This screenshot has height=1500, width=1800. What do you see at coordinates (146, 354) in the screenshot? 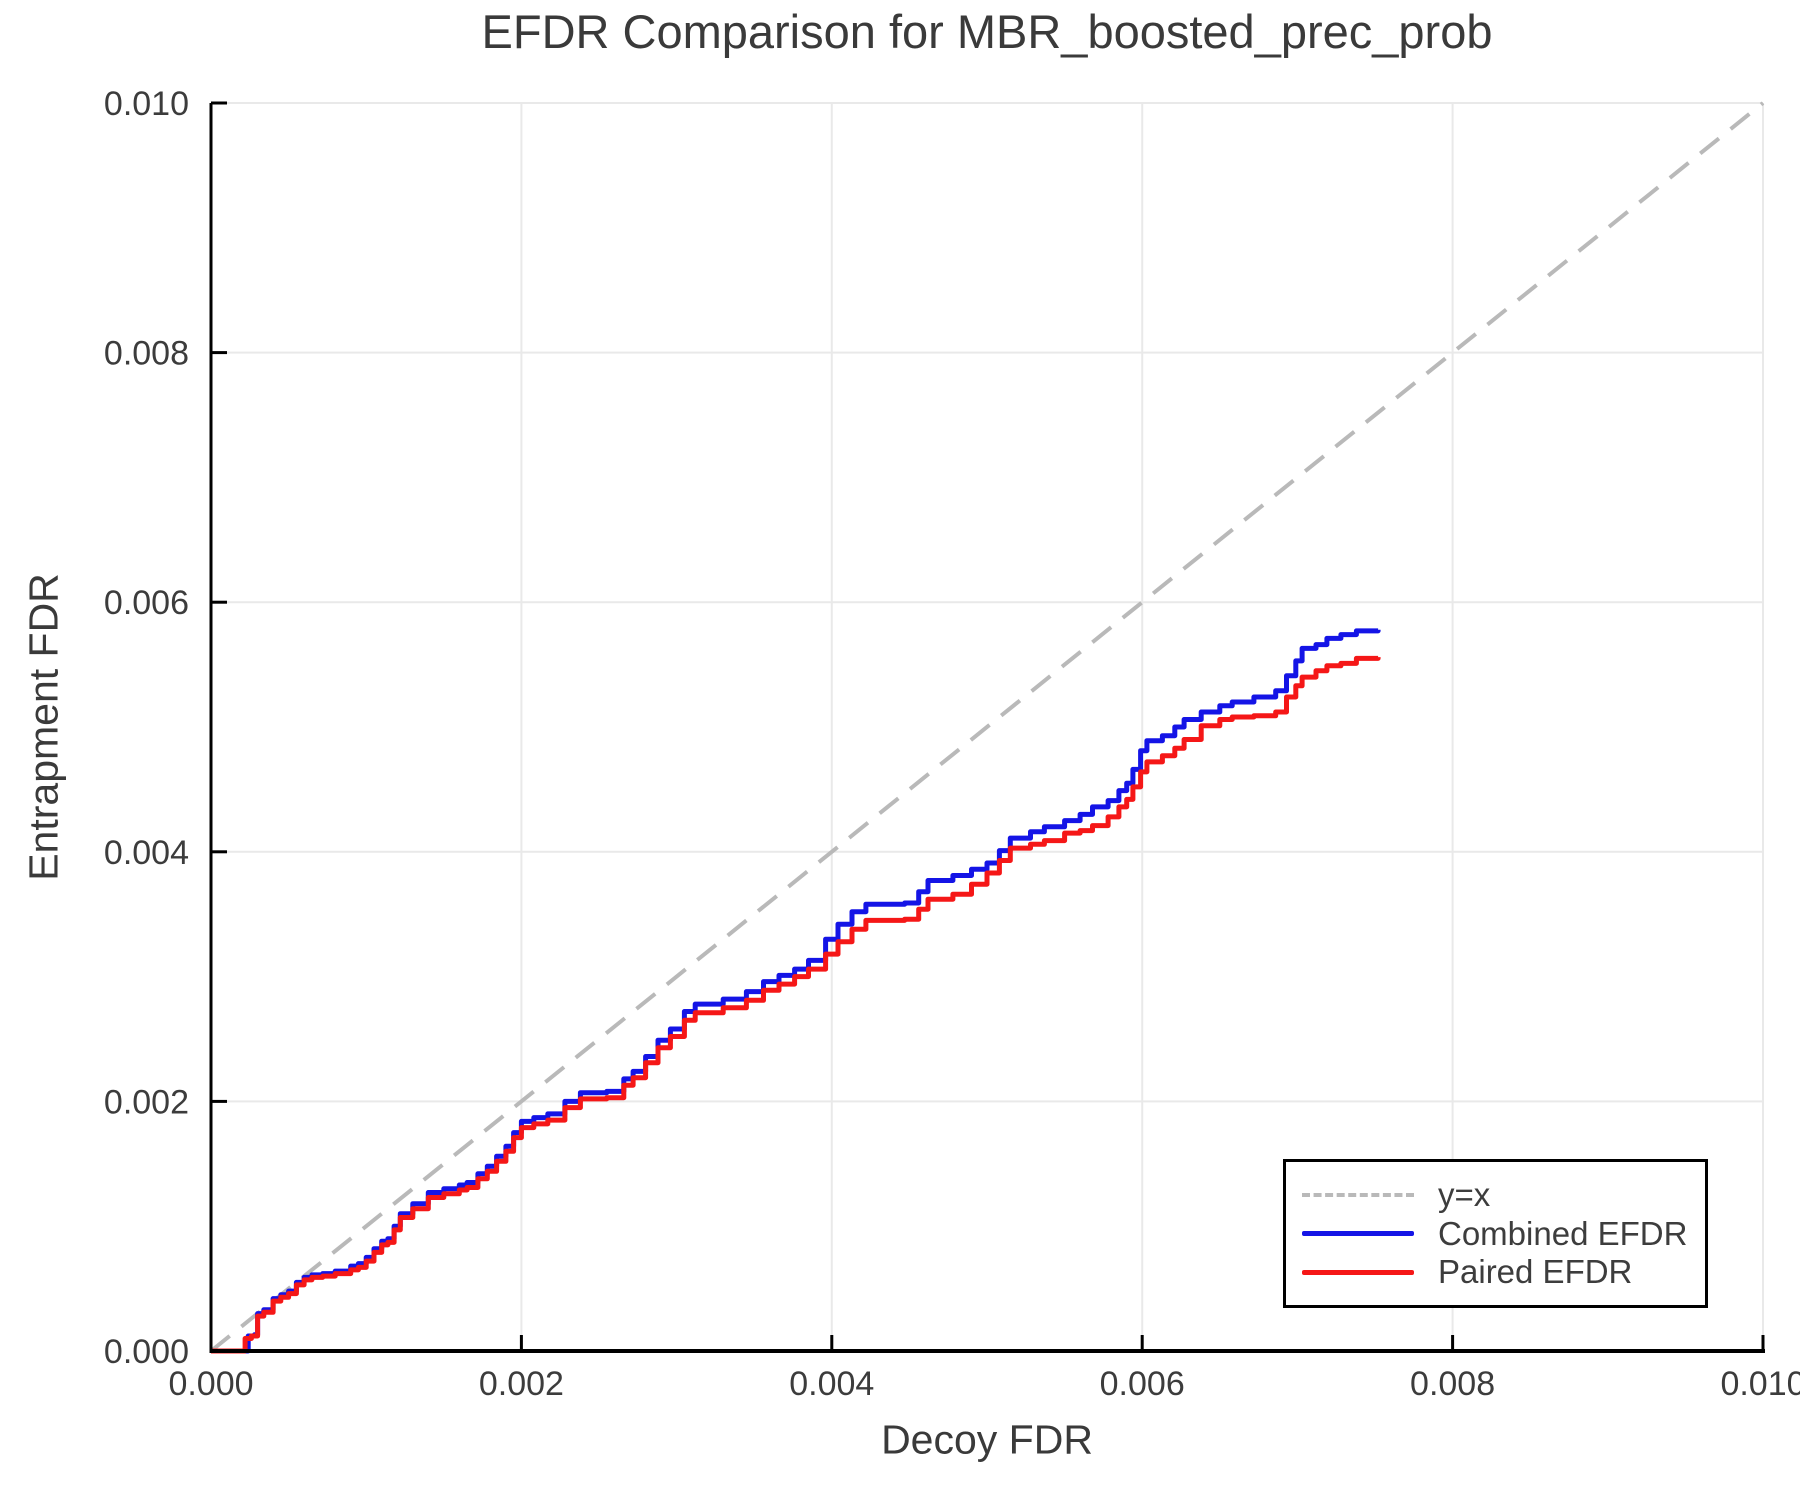
I see `y-tick-label: 0.008` at bounding box center [146, 354].